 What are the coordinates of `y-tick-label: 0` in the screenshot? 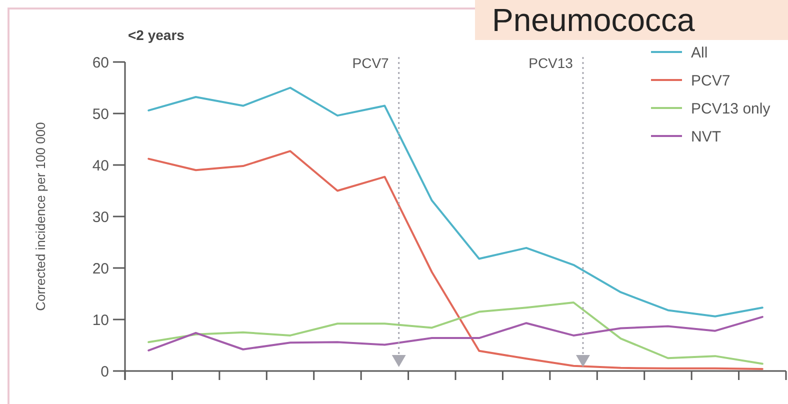 It's located at (104, 371).